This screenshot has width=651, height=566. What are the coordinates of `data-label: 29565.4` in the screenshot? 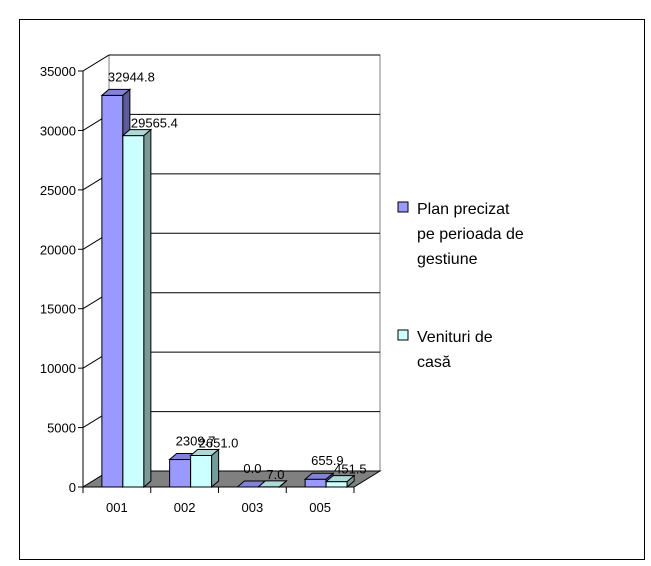 It's located at (154, 123).